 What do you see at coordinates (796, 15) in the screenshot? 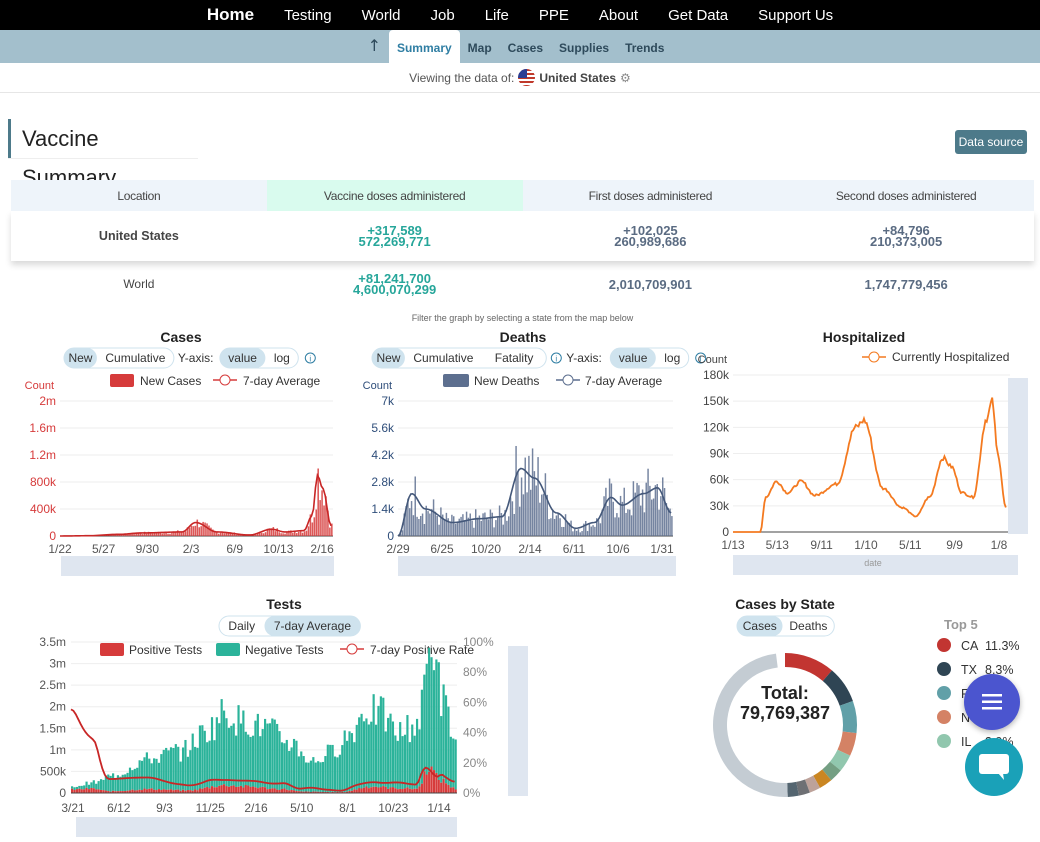
I see `nav-support-us: Support Us` at bounding box center [796, 15].